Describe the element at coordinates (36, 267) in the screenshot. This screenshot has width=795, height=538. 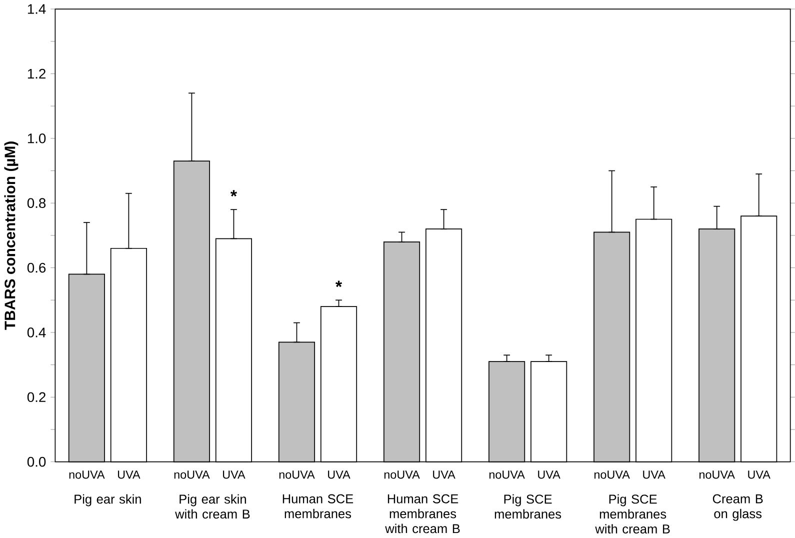
I see `y-tick-label: 0.6` at that location.